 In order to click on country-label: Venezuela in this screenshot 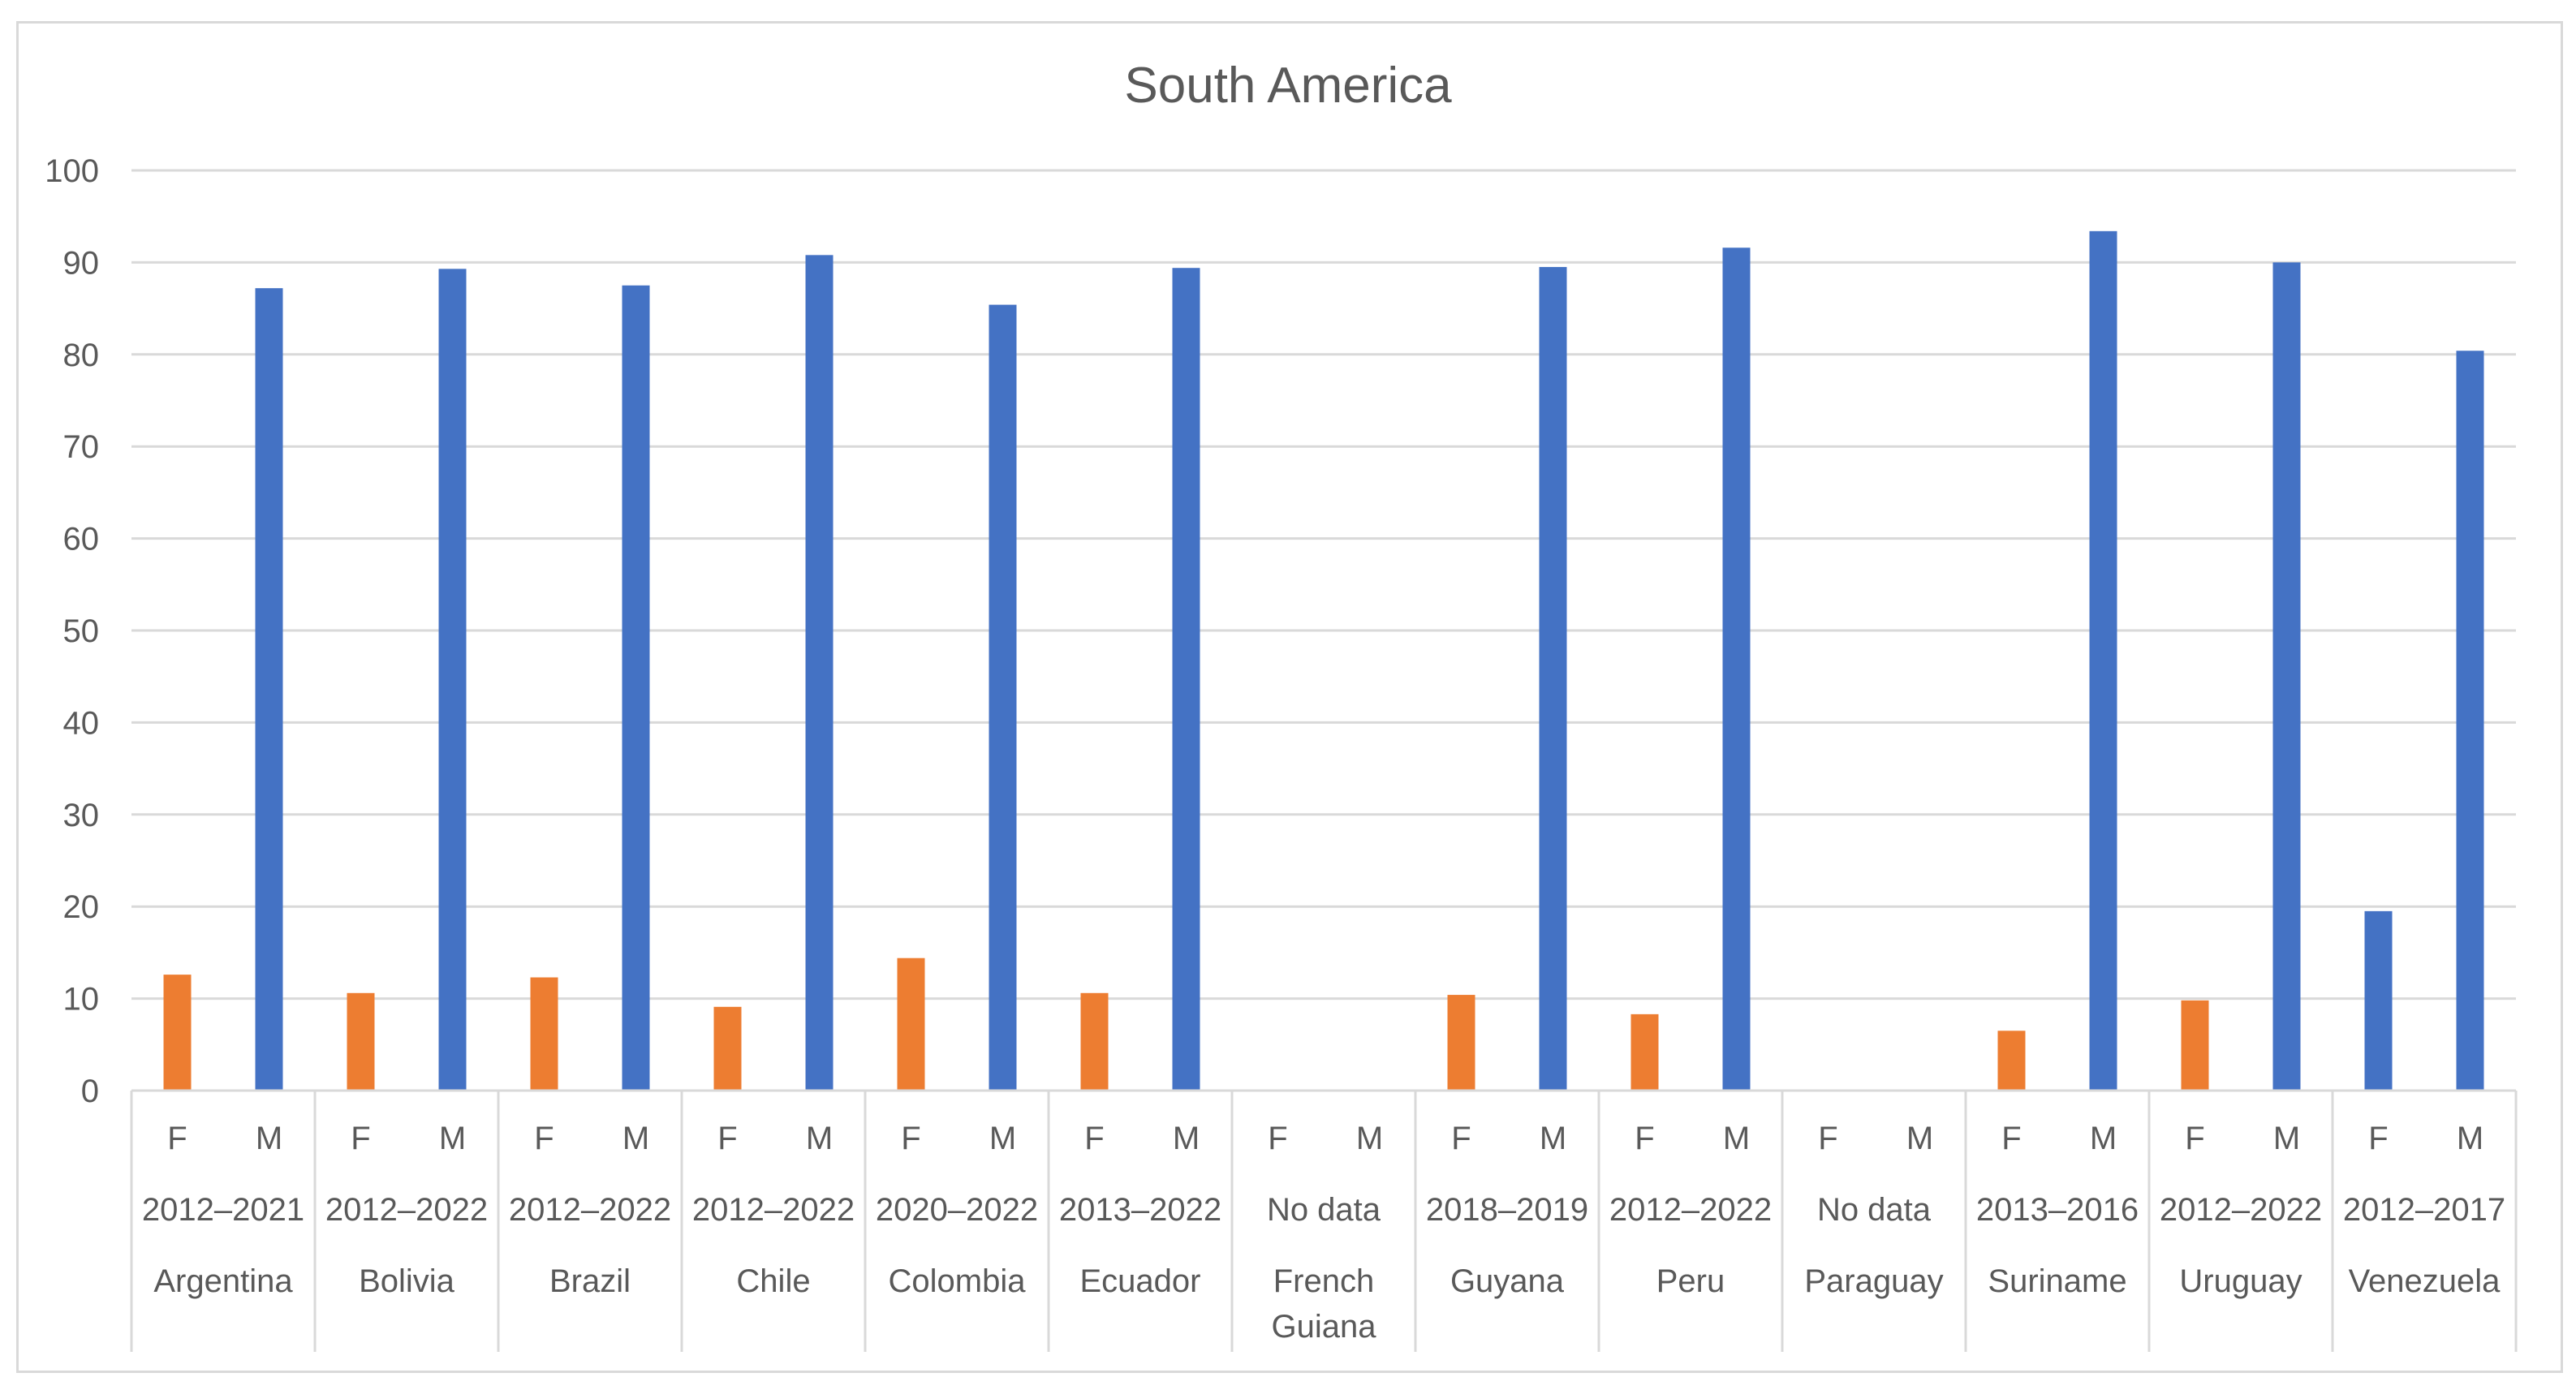, I will do `click(2425, 1281)`.